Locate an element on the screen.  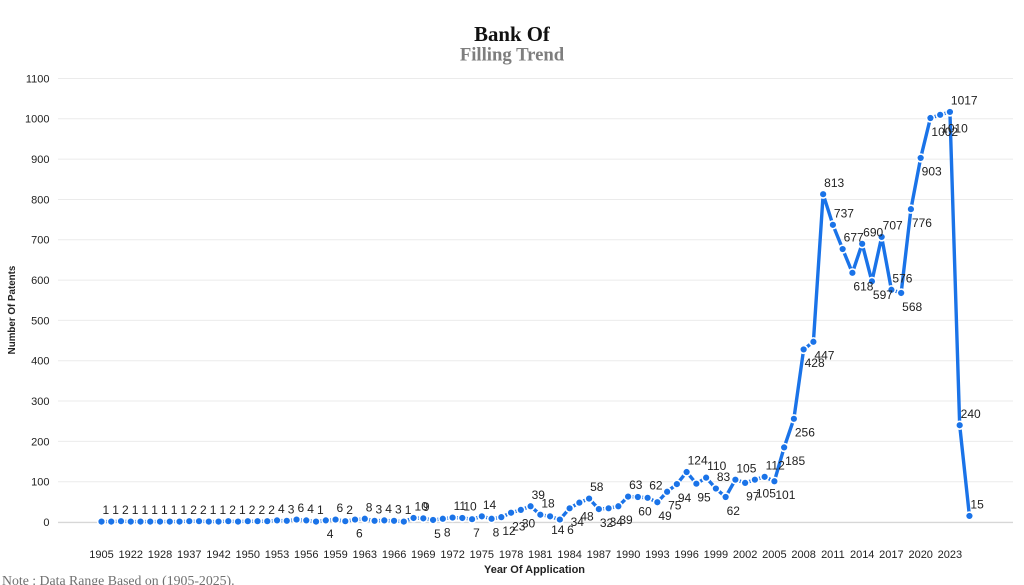
svg-text: 690 is located at coordinates (873, 232).